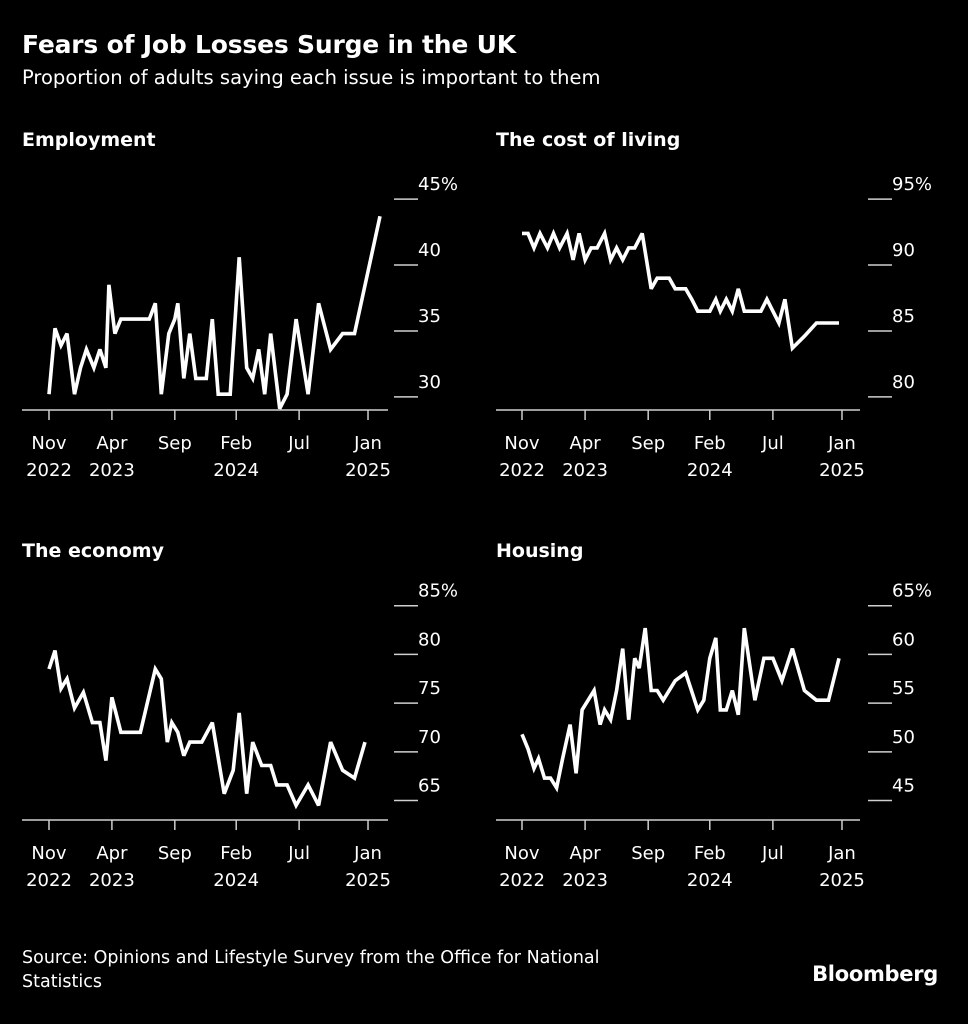 Image resolution: width=968 pixels, height=1024 pixels. Describe the element at coordinates (93, 551) in the screenshot. I see `chart-title: The economy` at that location.